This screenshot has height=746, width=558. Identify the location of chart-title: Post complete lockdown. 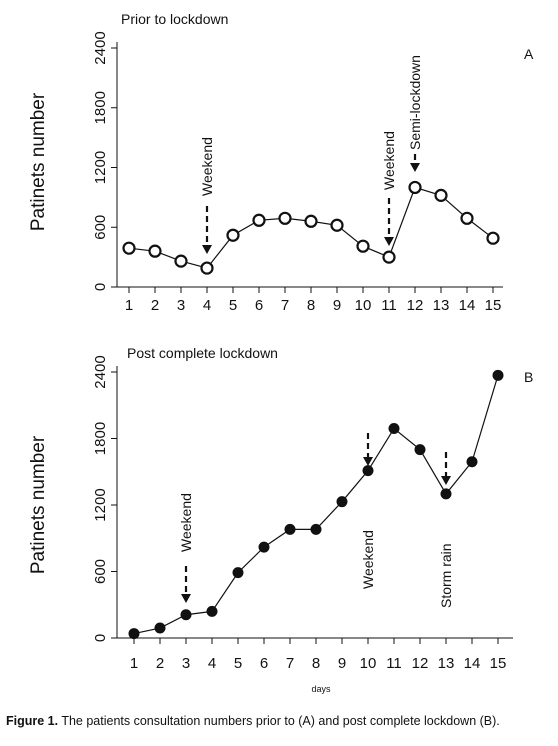
(202, 353).